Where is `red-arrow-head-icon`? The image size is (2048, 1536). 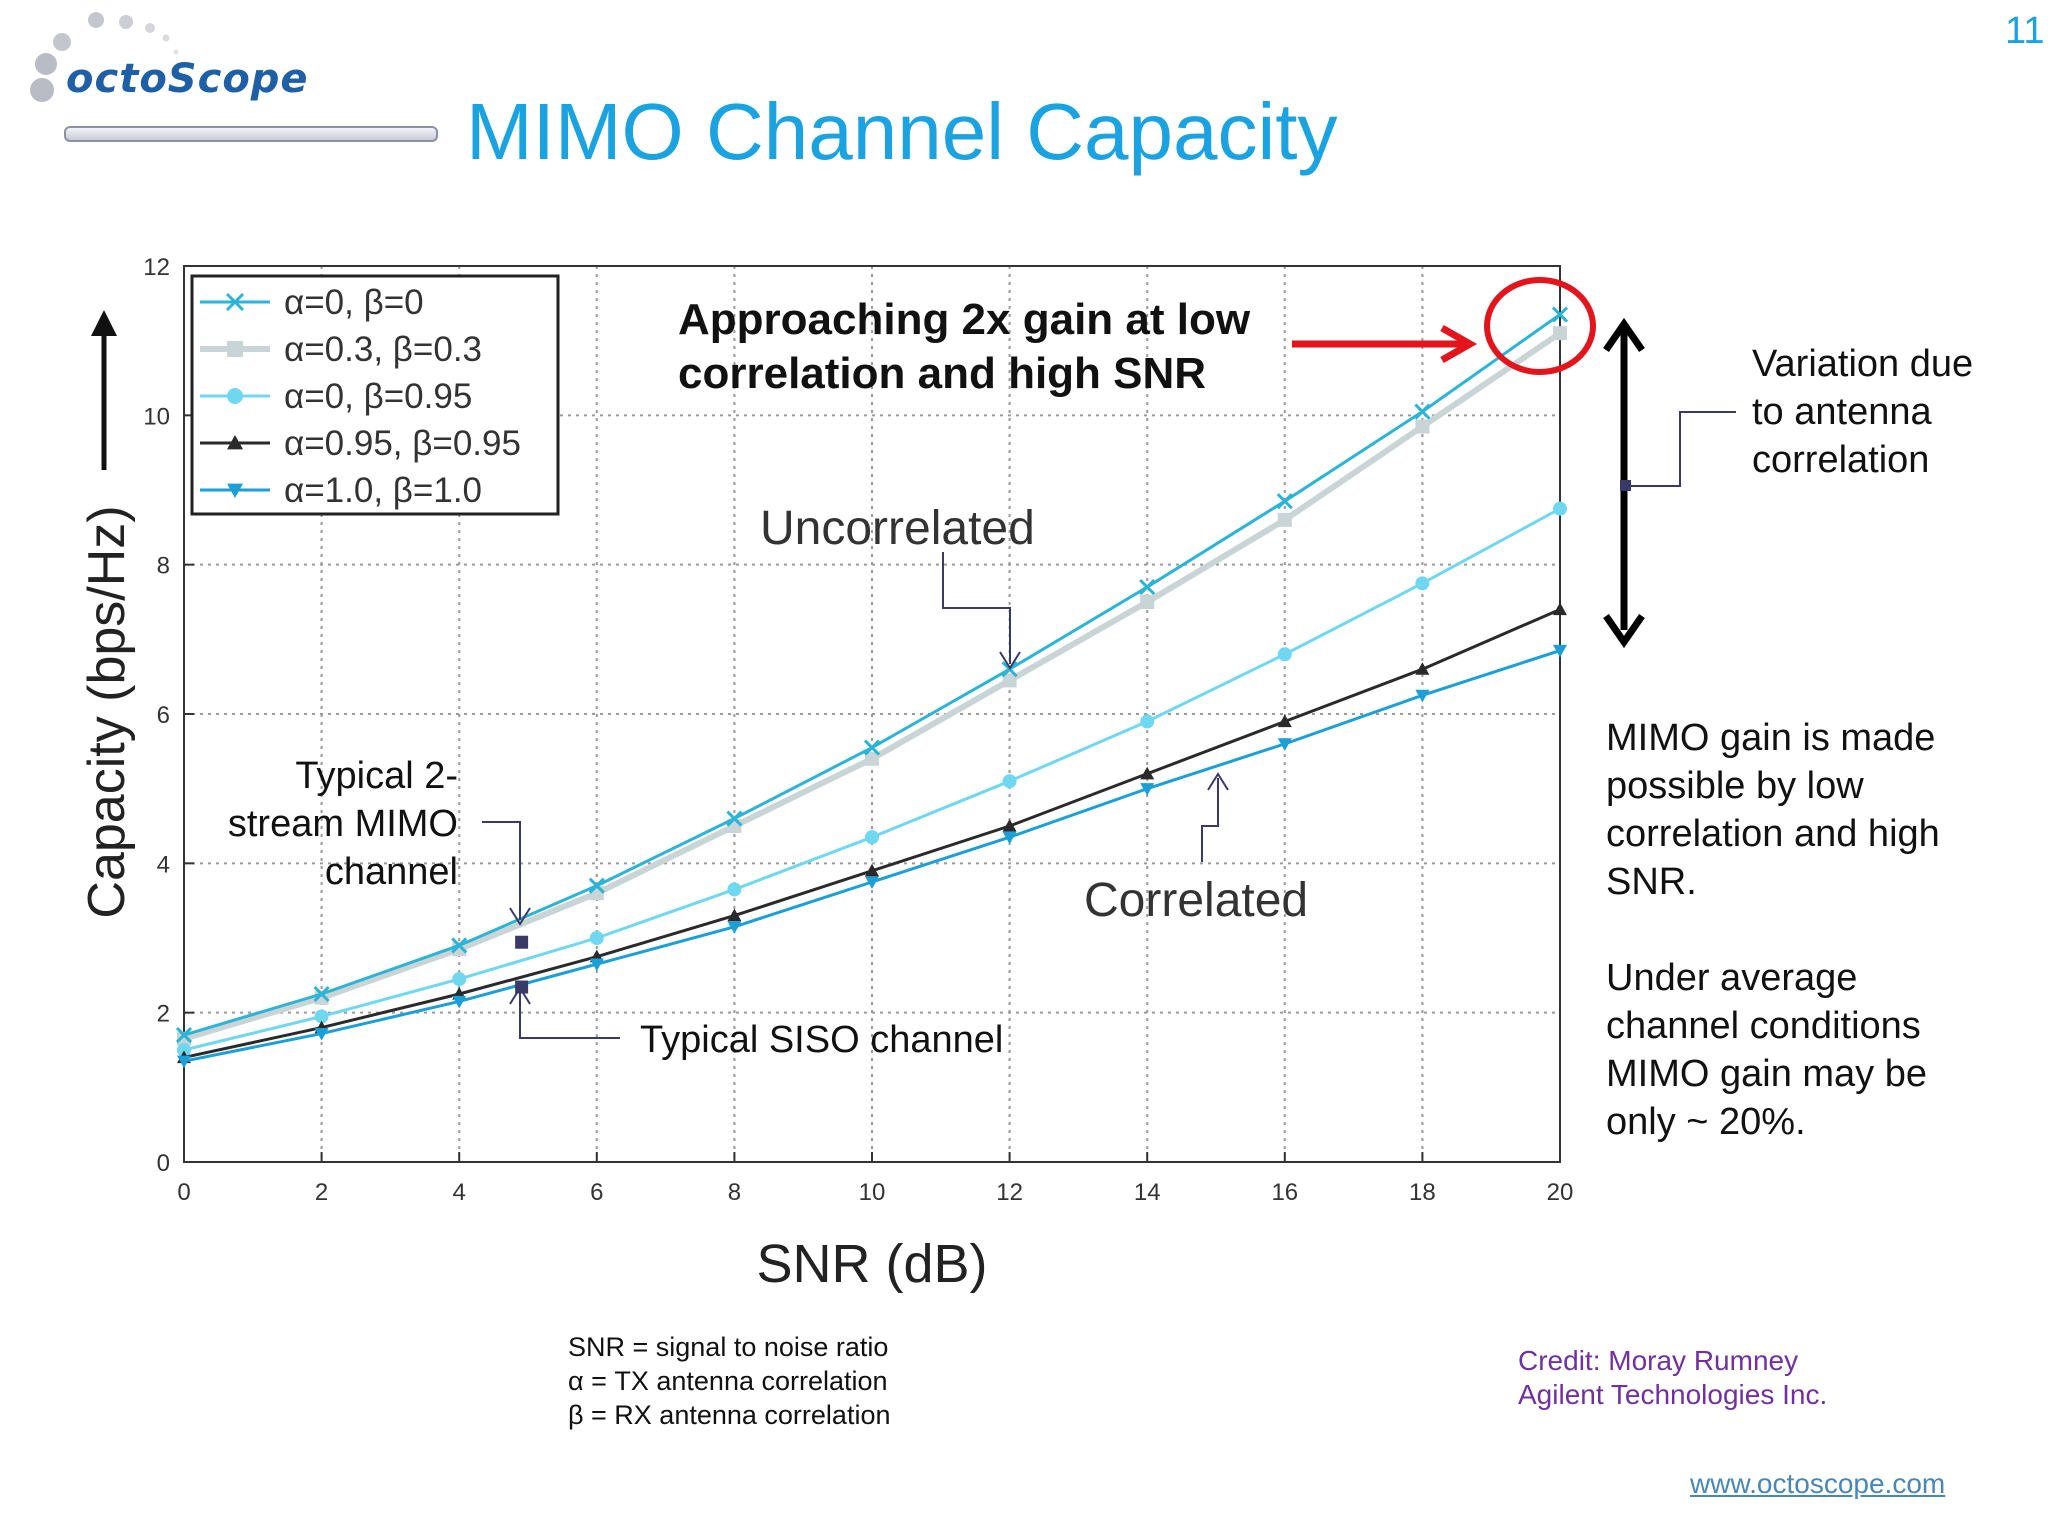 red-arrow-head-icon is located at coordinates (1459, 344).